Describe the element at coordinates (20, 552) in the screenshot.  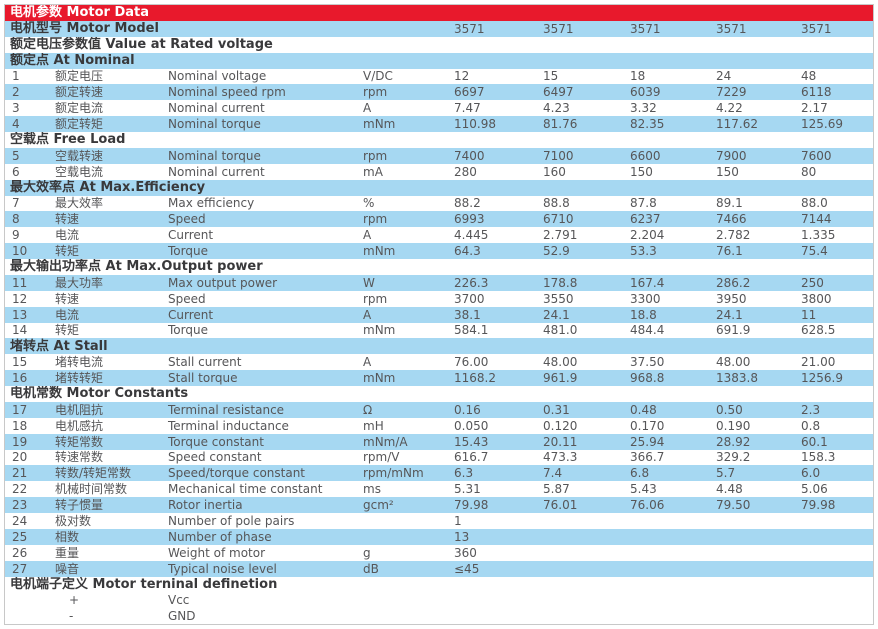
I see `row-number: 26` at that location.